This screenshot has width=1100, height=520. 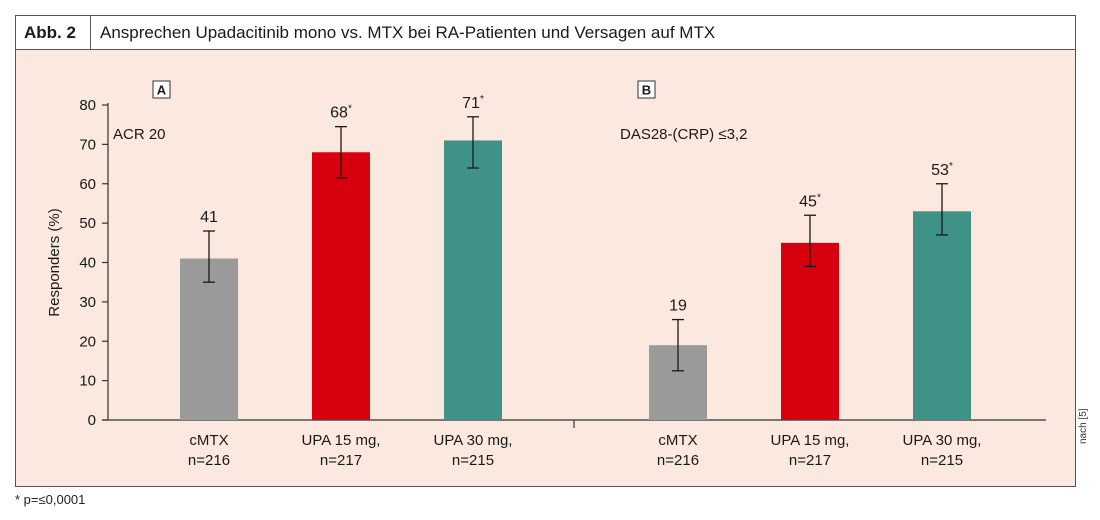 I want to click on y-axis-title: Responders (%), so click(x=54, y=262).